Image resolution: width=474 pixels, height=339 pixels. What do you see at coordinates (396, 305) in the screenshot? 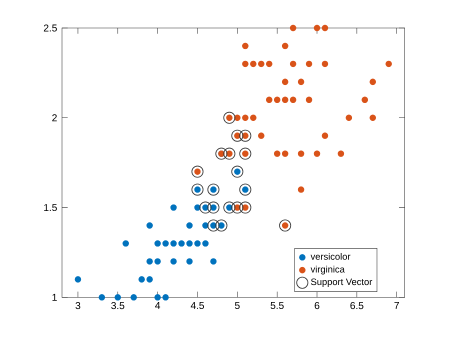
I see `x-tick-label: 7` at bounding box center [396, 305].